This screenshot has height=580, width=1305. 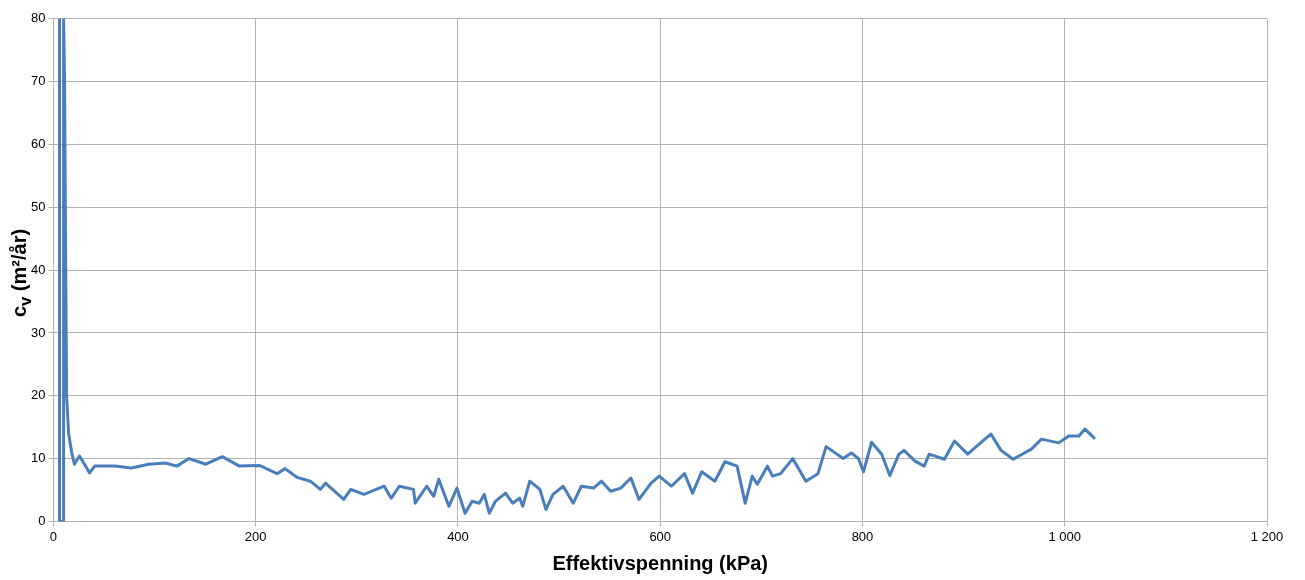 I want to click on y-tick-label: 60, so click(x=38, y=144).